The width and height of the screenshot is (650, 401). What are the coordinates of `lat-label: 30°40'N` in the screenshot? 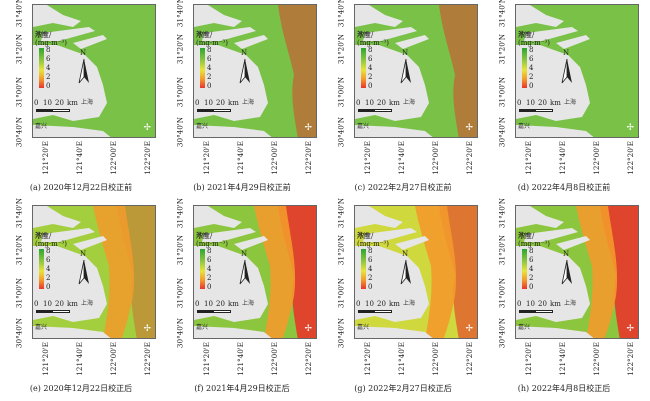 It's located at (19, 132).